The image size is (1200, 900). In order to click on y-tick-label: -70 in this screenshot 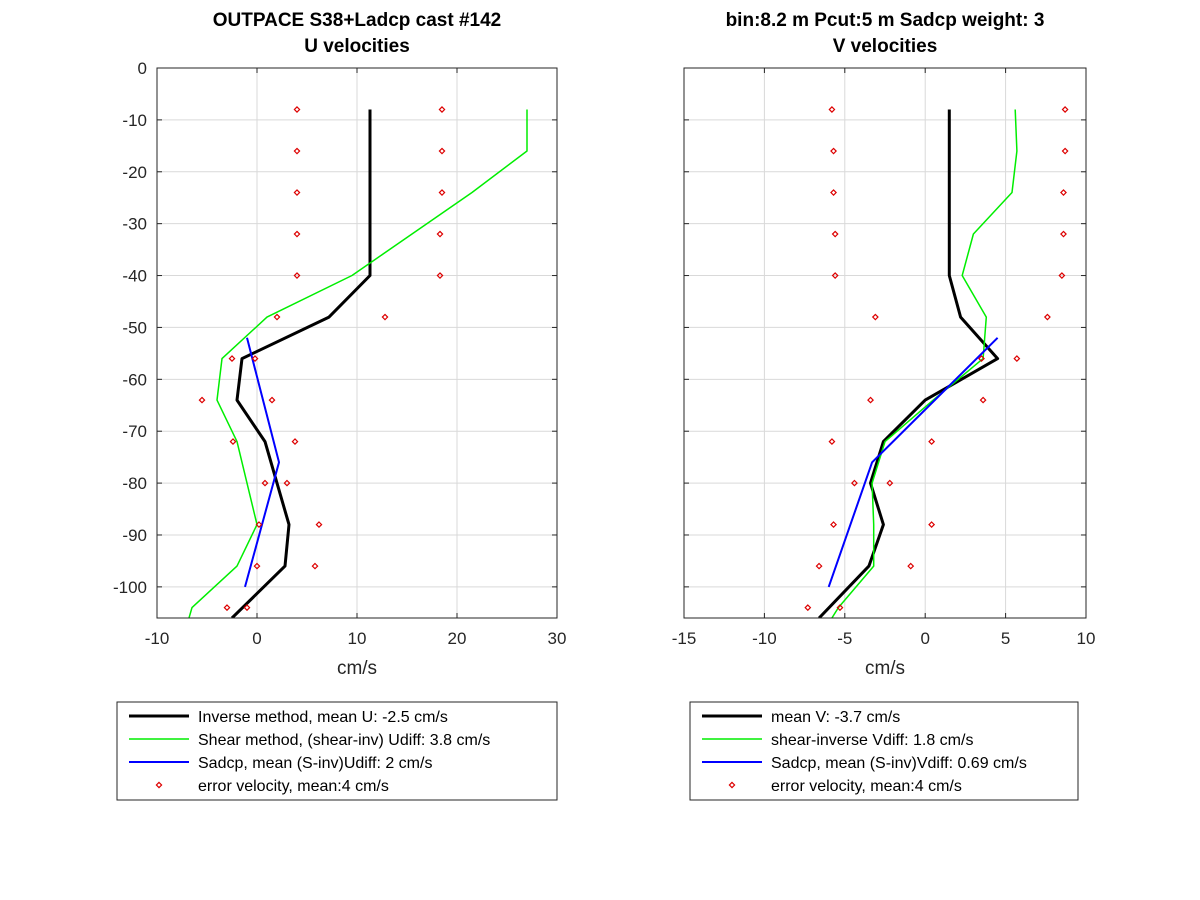, I will do `click(134, 431)`.